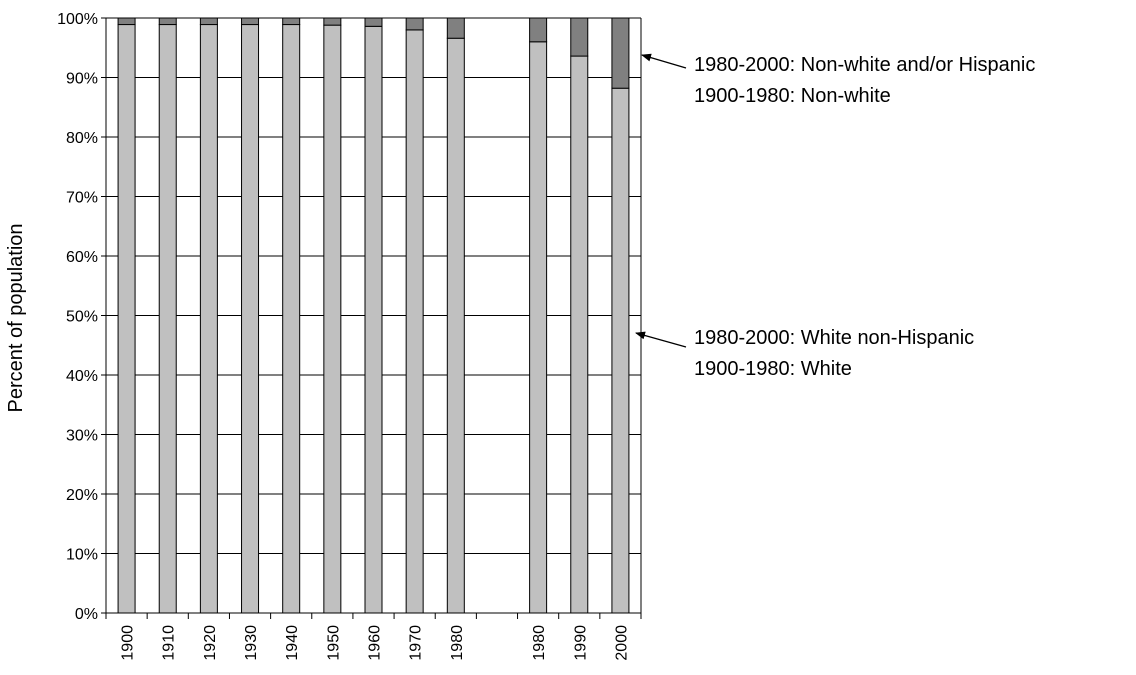 The image size is (1136, 675). I want to click on y-tick-label: 0%, so click(86, 614).